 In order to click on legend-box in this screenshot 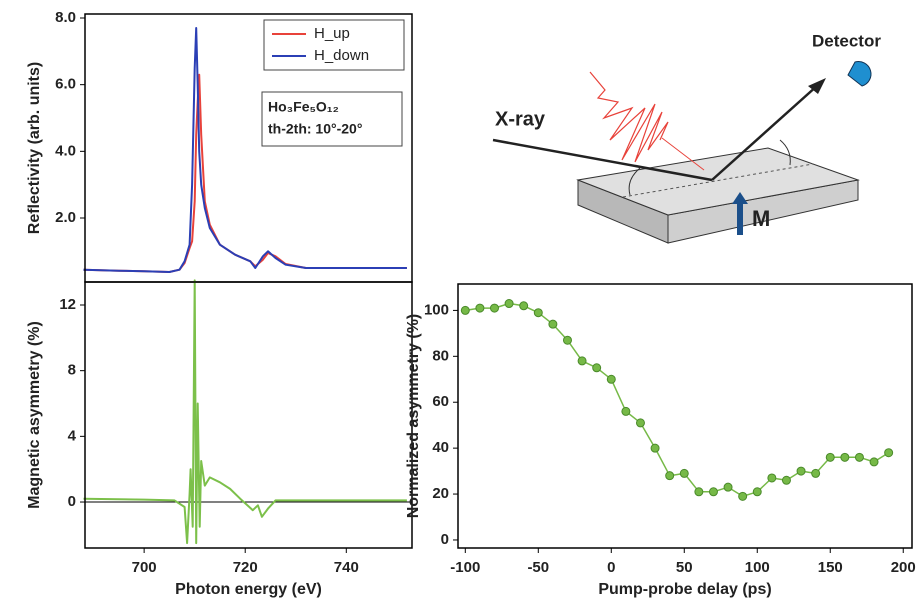, I will do `click(334, 45)`.